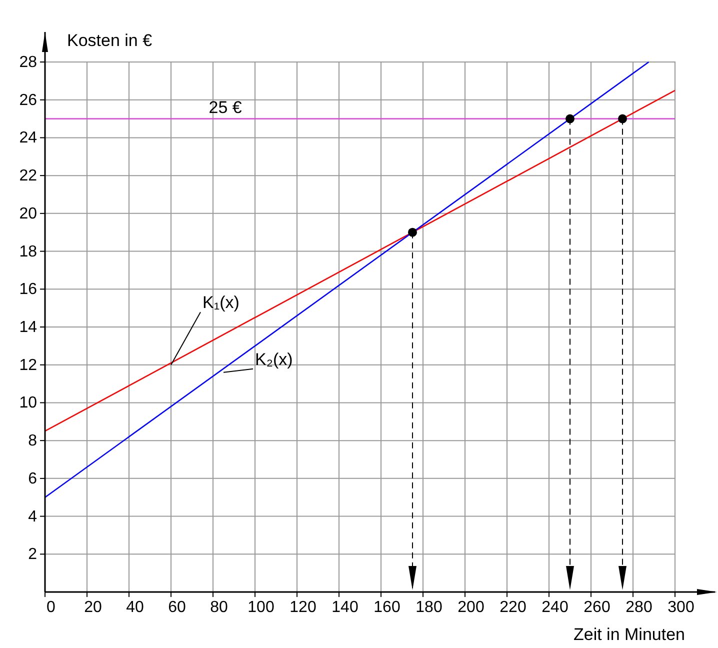  Describe the element at coordinates (93, 607) in the screenshot. I see `x-tick-label: 20` at that location.